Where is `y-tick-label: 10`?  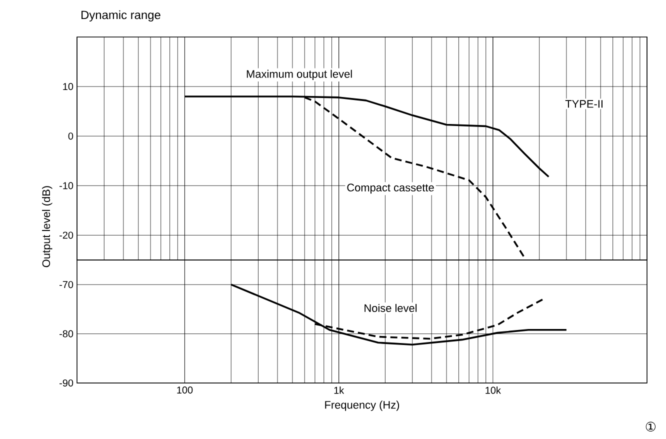 y-tick-label: 10 is located at coordinates (68, 86).